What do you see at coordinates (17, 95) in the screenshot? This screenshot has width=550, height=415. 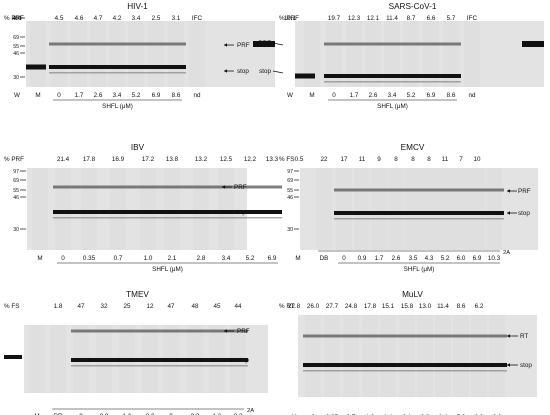 I see `lane-label: W` at bounding box center [17, 95].